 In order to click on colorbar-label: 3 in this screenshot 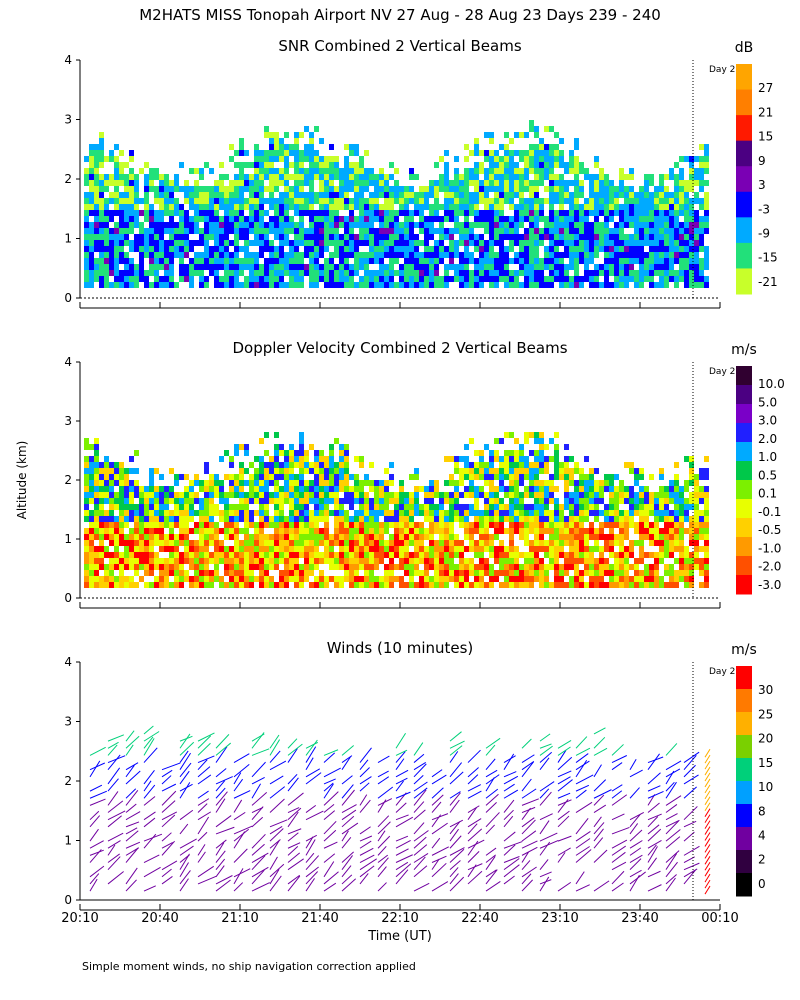, I will do `click(762, 185)`.